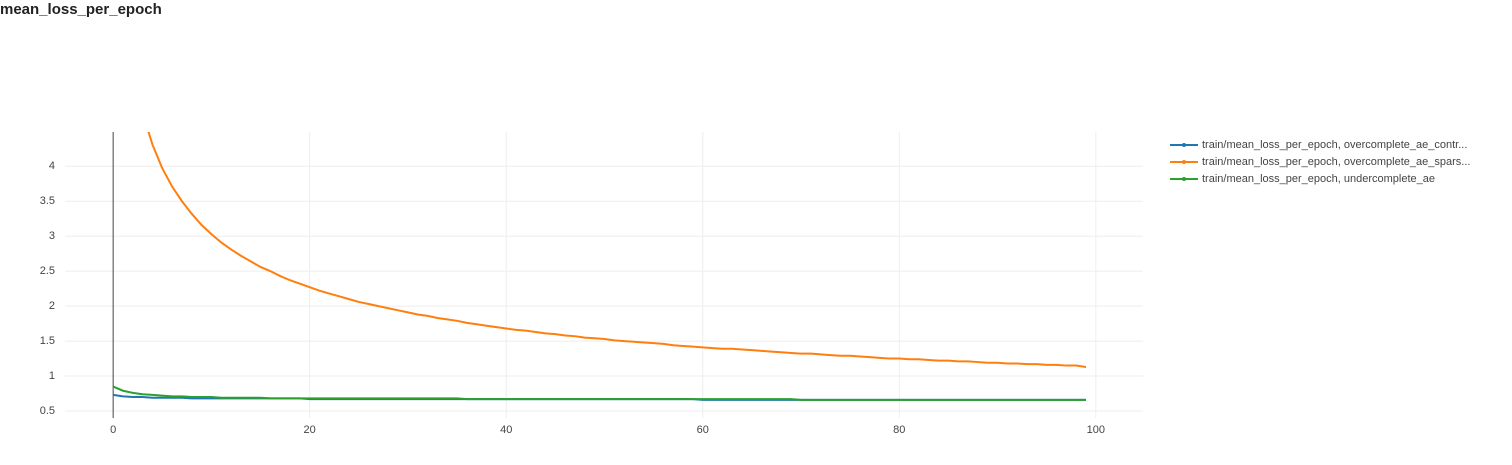 The image size is (1512, 465). What do you see at coordinates (506, 430) in the screenshot?
I see `x-tick-label: 40` at bounding box center [506, 430].